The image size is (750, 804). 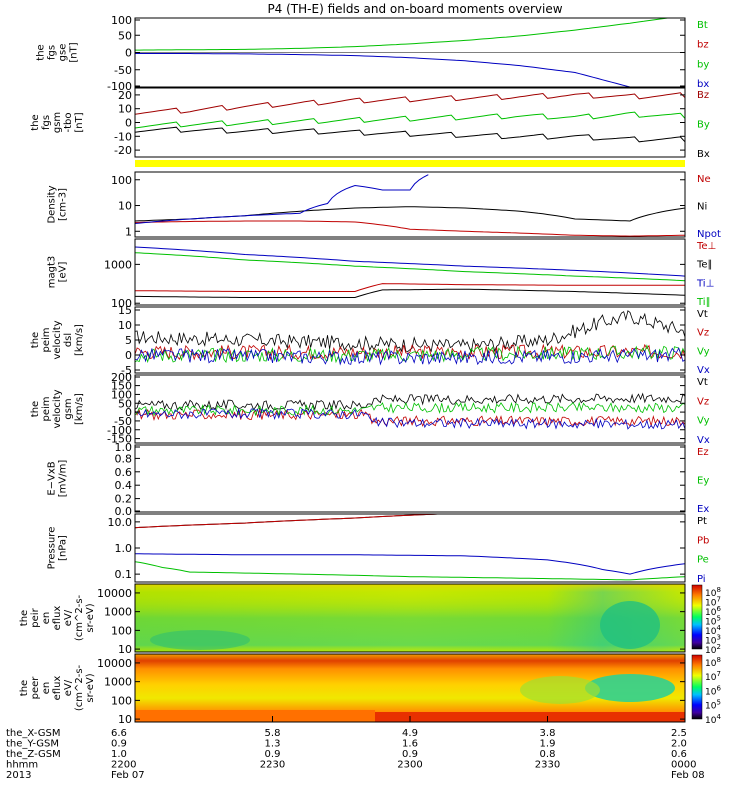 I want to click on x-axis-value: 2300, so click(x=409, y=765).